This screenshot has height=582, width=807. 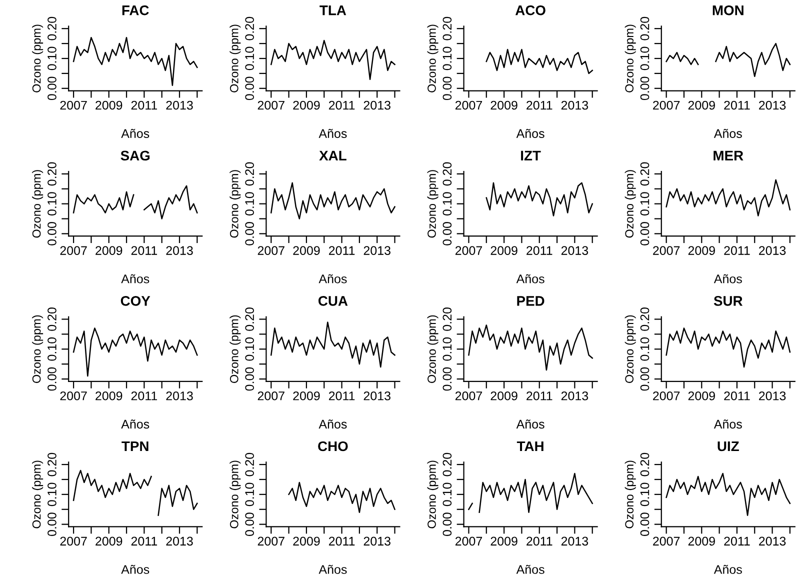 I want to click on chart-title: UIZ, so click(x=728, y=446).